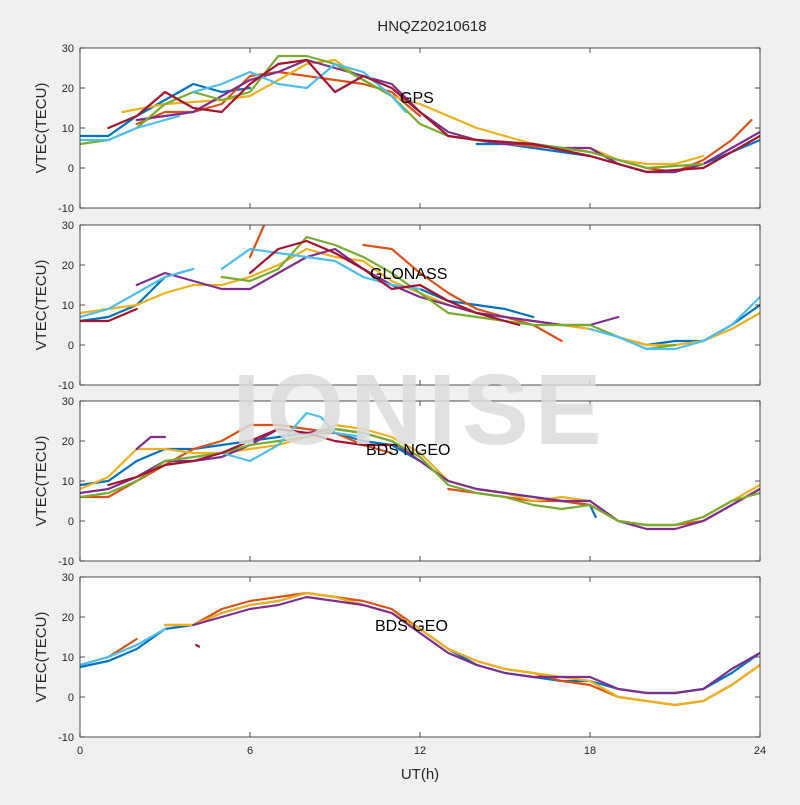 The image size is (800, 805). Describe the element at coordinates (760, 751) in the screenshot. I see `x-tick-label: 24` at that location.